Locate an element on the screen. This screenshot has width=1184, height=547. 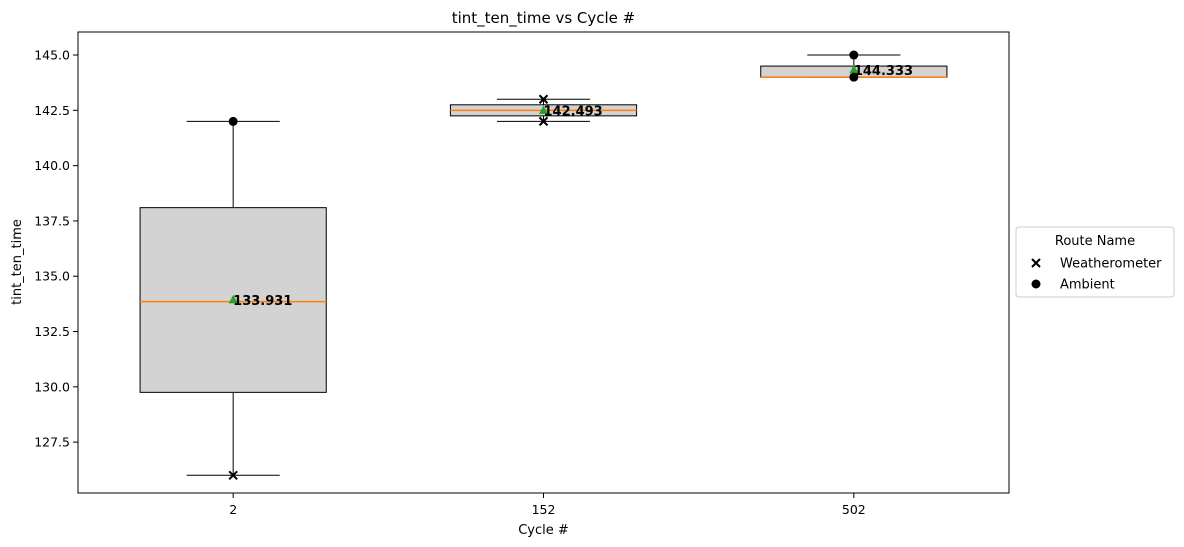
x-axis-label: Cycle # is located at coordinates (543, 530).